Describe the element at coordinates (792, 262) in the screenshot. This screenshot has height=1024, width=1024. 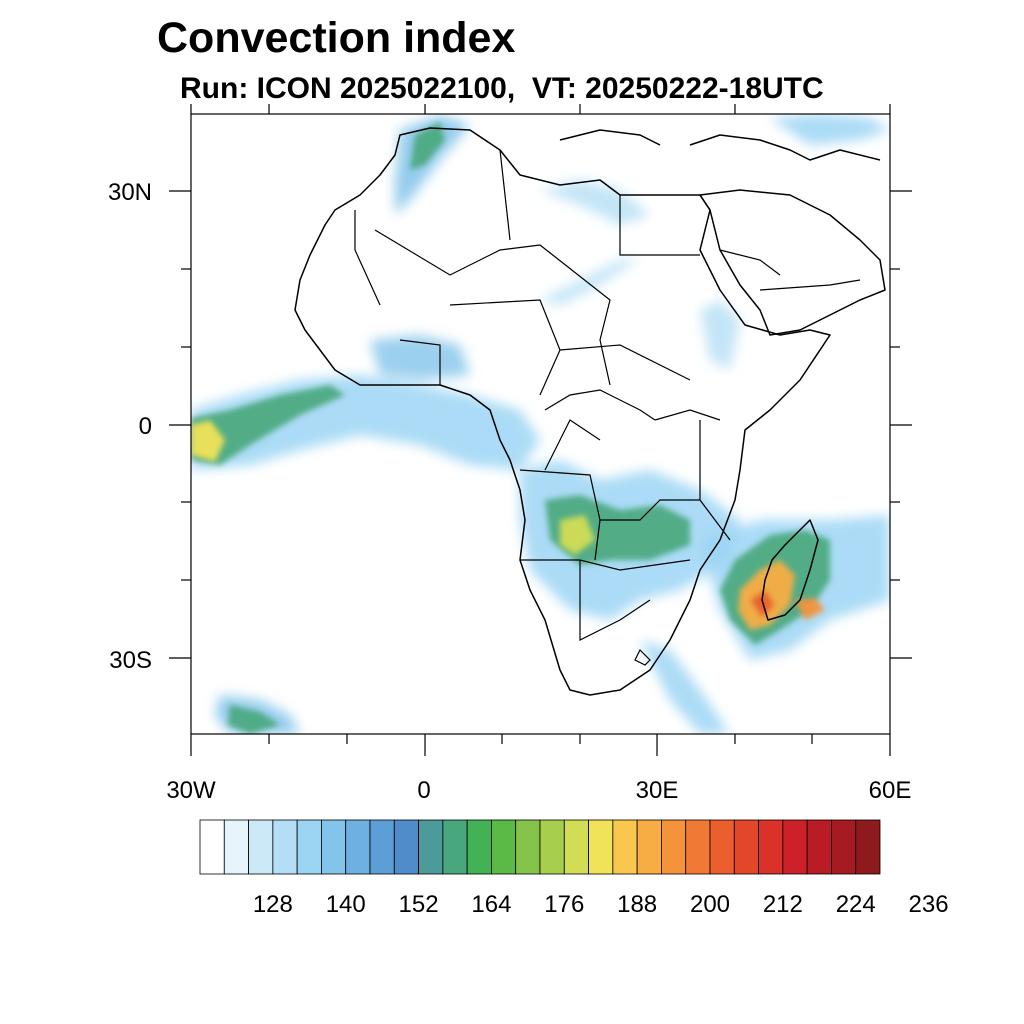
I see `arabia-coast` at that location.